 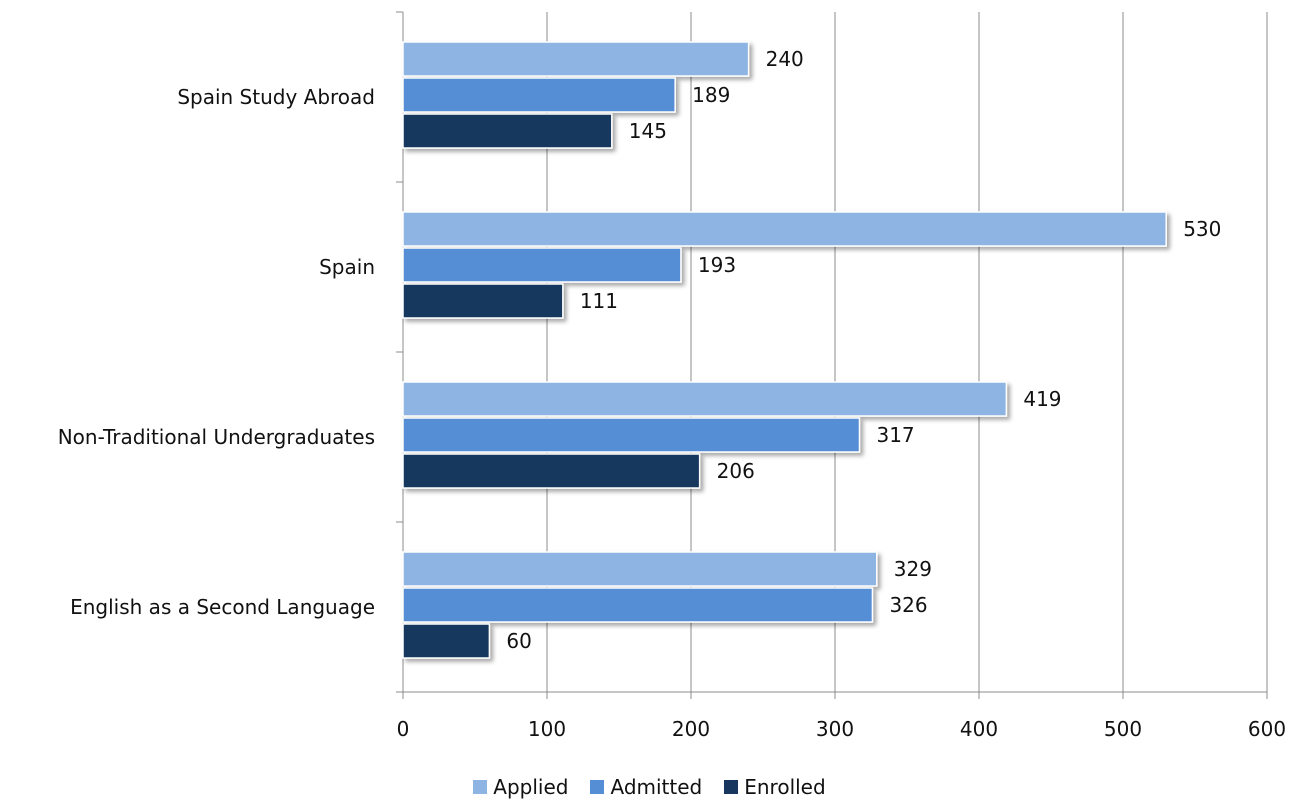 I want to click on x-tick-label: 600, so click(x=1267, y=729).